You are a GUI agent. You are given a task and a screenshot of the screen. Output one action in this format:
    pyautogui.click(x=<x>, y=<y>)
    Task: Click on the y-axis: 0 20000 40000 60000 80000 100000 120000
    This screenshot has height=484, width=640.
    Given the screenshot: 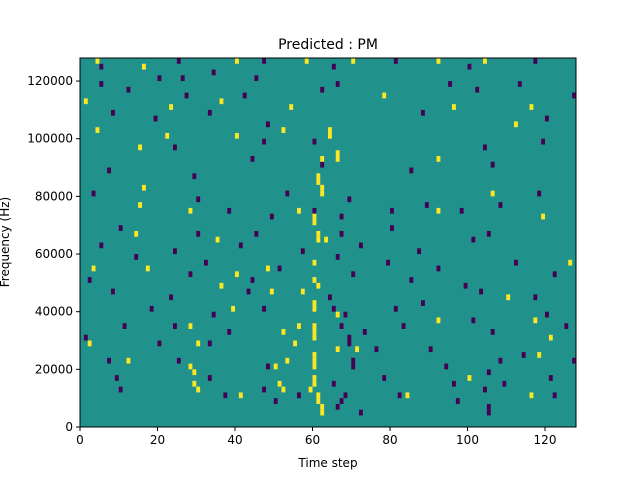 What is the action you would take?
    pyautogui.click(x=53, y=254)
    